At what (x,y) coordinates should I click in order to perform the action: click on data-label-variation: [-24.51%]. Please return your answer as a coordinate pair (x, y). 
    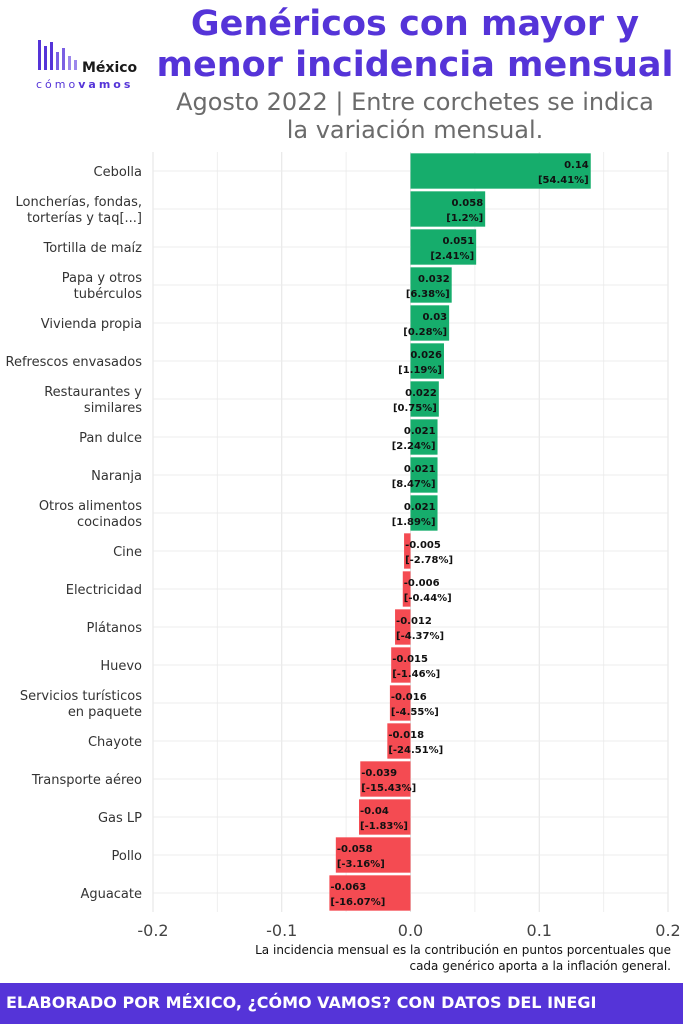
    Looking at the image, I should click on (415, 750).